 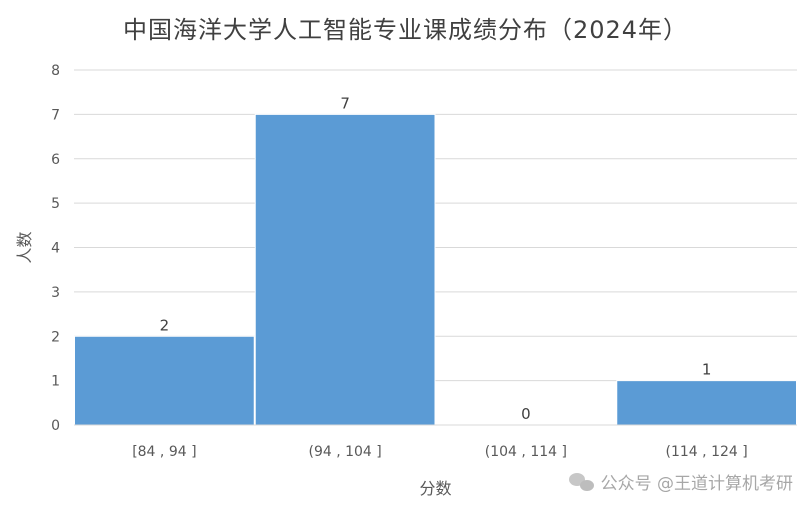 I want to click on data-label: 2, so click(x=165, y=325).